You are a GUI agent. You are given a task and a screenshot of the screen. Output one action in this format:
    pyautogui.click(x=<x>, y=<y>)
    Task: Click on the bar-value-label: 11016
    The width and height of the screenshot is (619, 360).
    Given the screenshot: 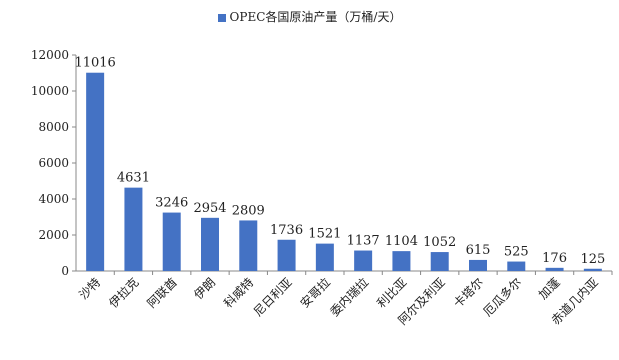 What is the action you would take?
    pyautogui.click(x=94, y=63)
    